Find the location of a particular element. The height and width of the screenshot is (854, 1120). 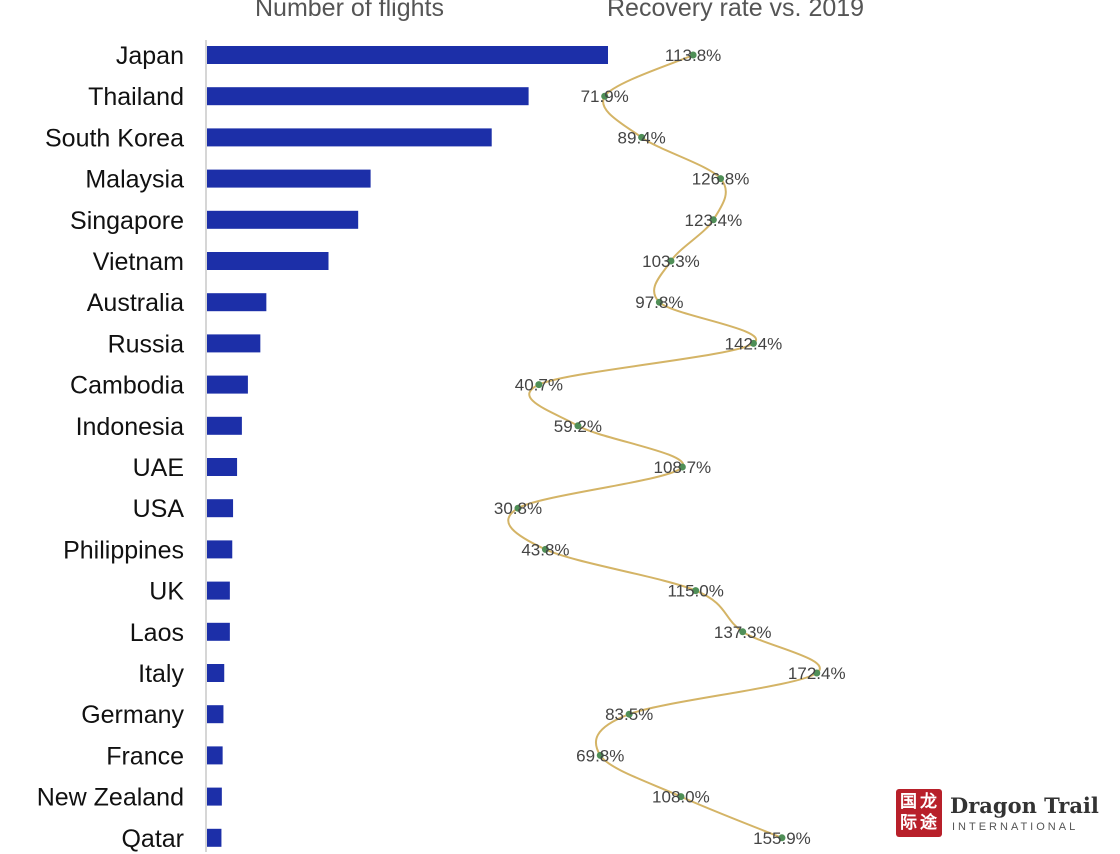

recovery-label: 142.4% is located at coordinates (754, 343).